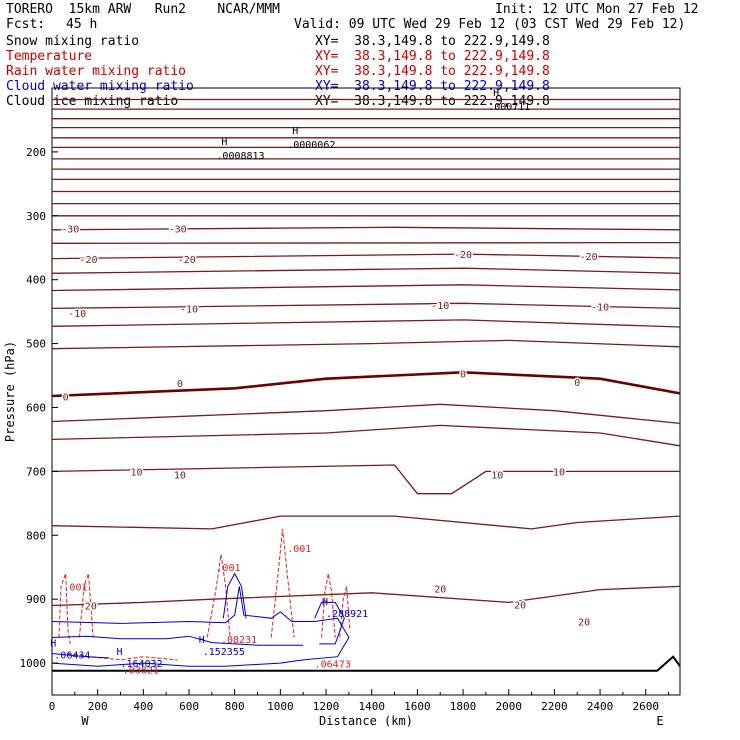 The width and height of the screenshot is (740, 740). I want to click on terrain-line, so click(366, 663).